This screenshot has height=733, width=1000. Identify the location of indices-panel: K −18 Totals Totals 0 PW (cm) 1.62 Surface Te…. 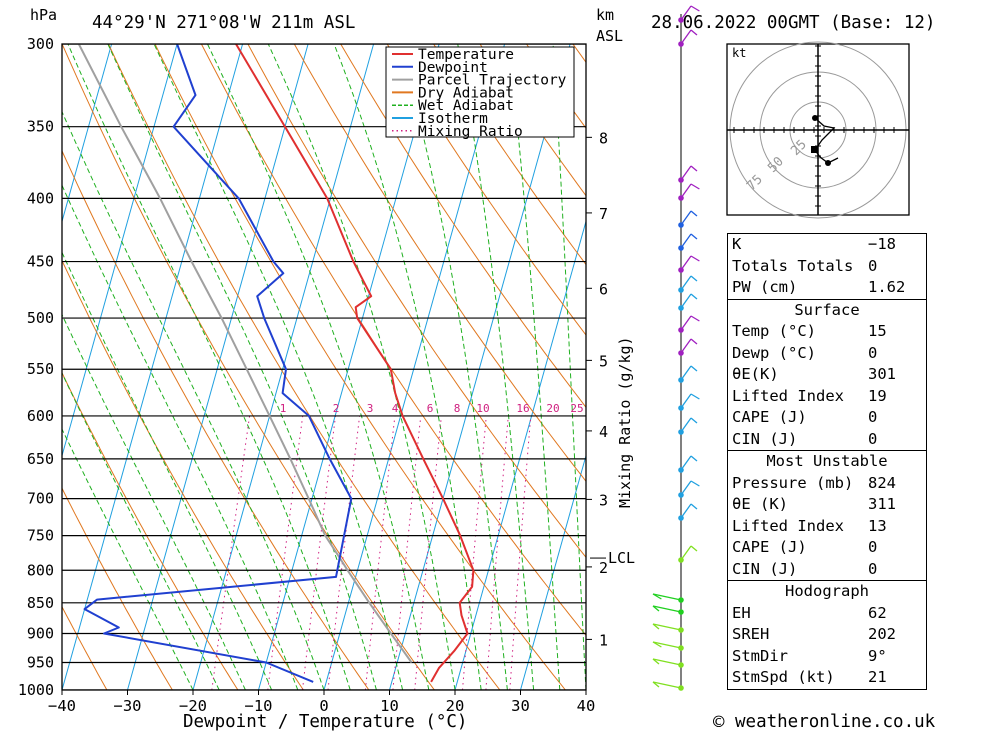
(827, 461).